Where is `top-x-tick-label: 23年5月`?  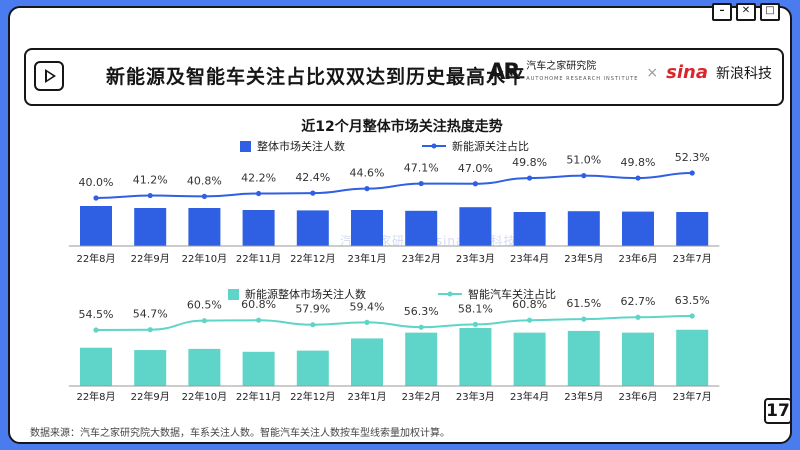
top-x-tick-label: 23年5月 is located at coordinates (583, 258).